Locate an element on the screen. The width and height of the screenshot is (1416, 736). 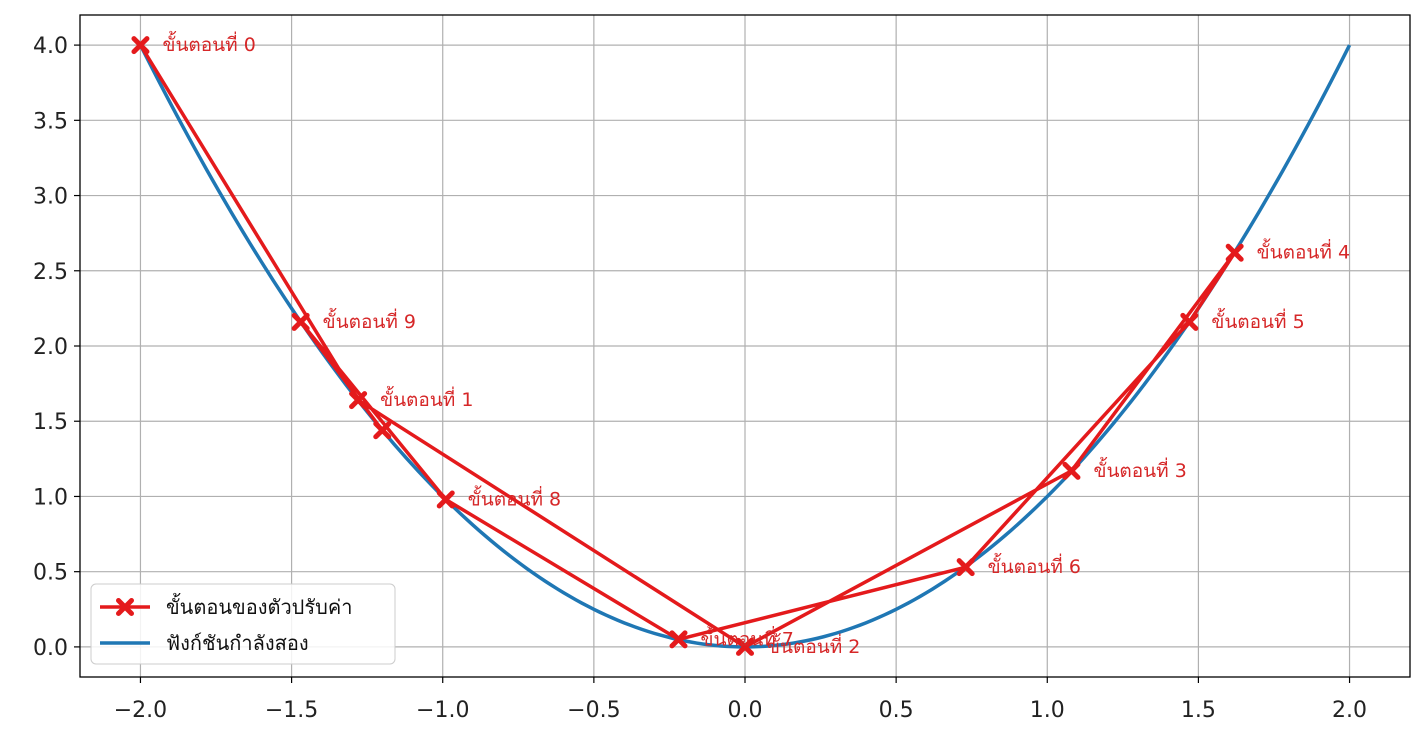
legend: ขั้นตอนของตัวปรับค่า ฟังก์ชันกำลังสอง is located at coordinates (243, 624).